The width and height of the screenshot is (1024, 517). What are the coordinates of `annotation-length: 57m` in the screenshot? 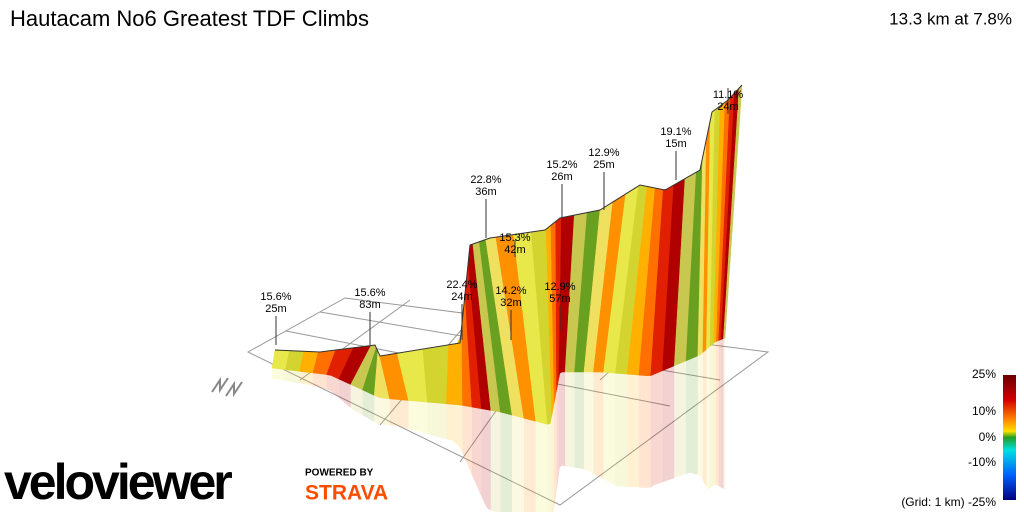 It's located at (559, 299).